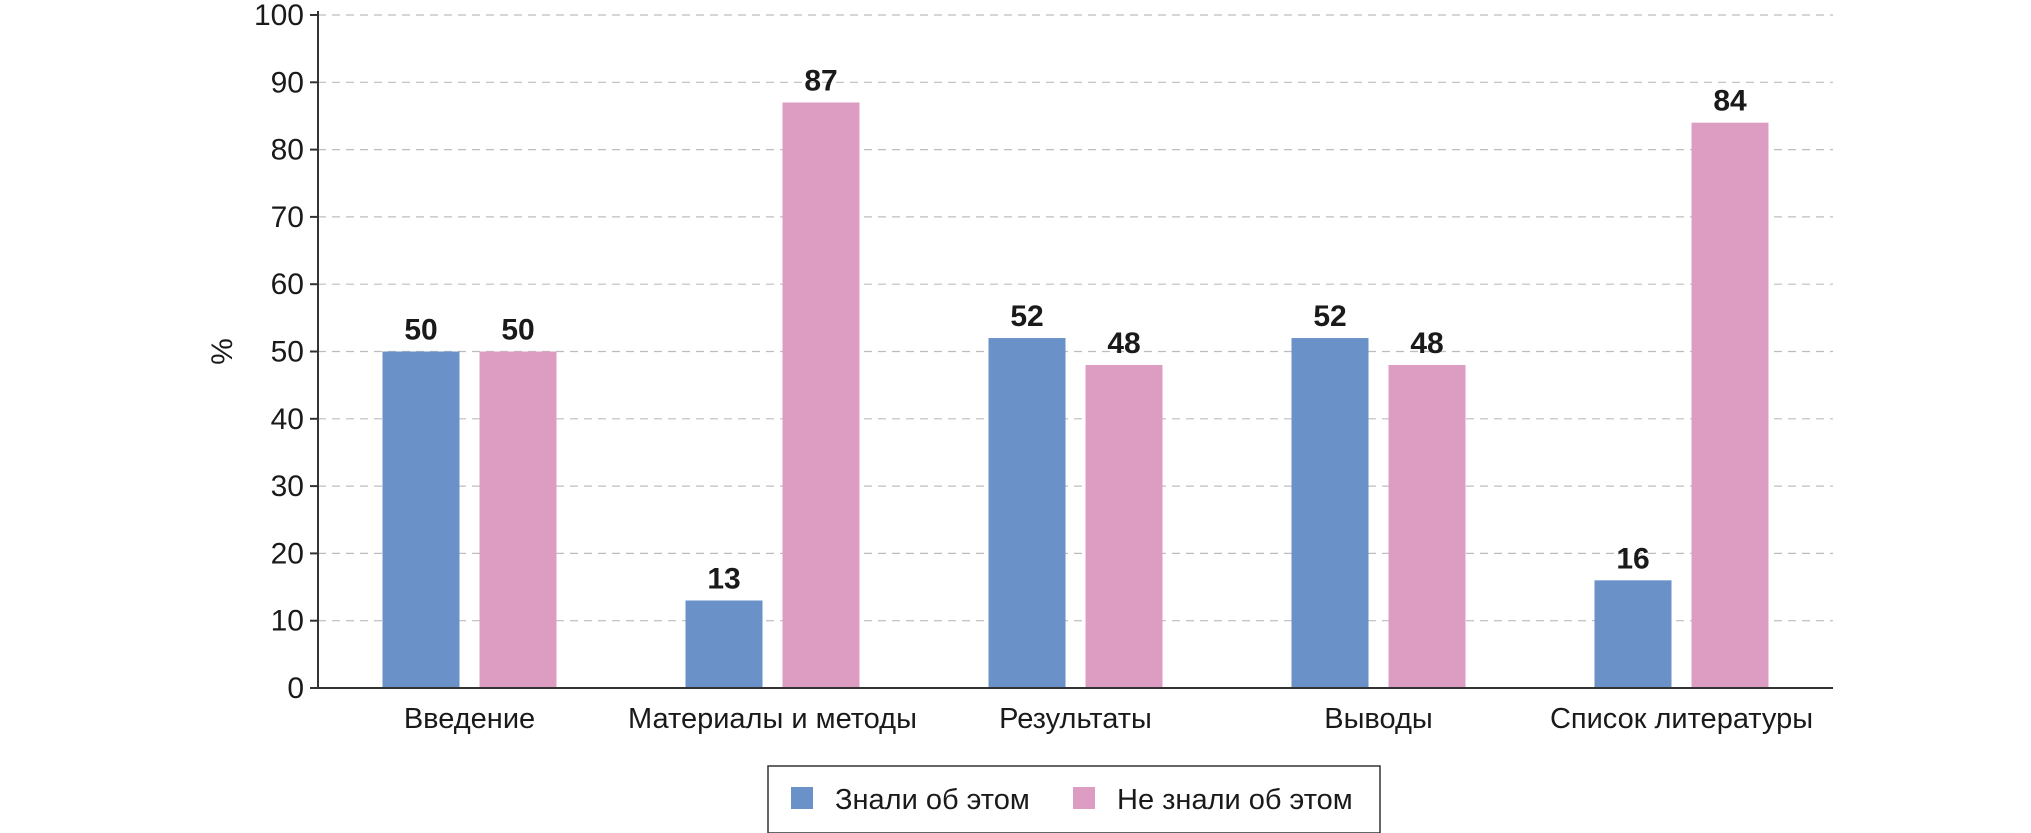 The image size is (2031, 833). What do you see at coordinates (469, 719) in the screenshot?
I see `x-tick-label: Введение` at bounding box center [469, 719].